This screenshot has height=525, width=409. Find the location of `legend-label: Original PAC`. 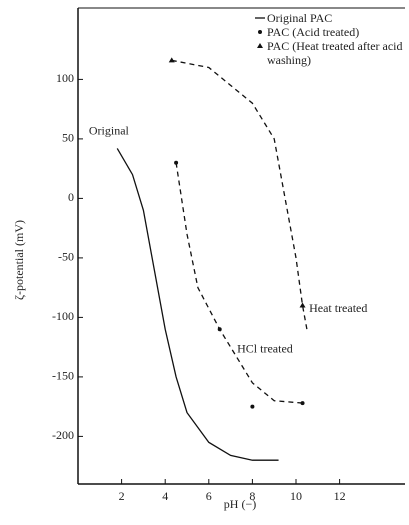

legend-label: Original PAC is located at coordinates (300, 18).